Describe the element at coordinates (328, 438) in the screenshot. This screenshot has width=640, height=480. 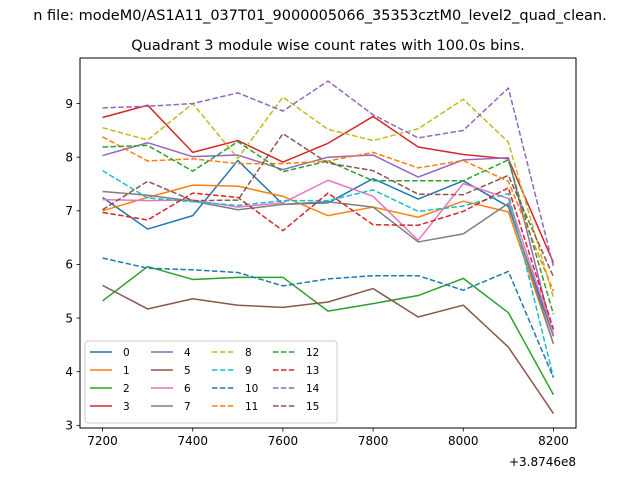
I see `x-axis-ticks: 7200 7400 7600 7800 8000 8200` at that location.